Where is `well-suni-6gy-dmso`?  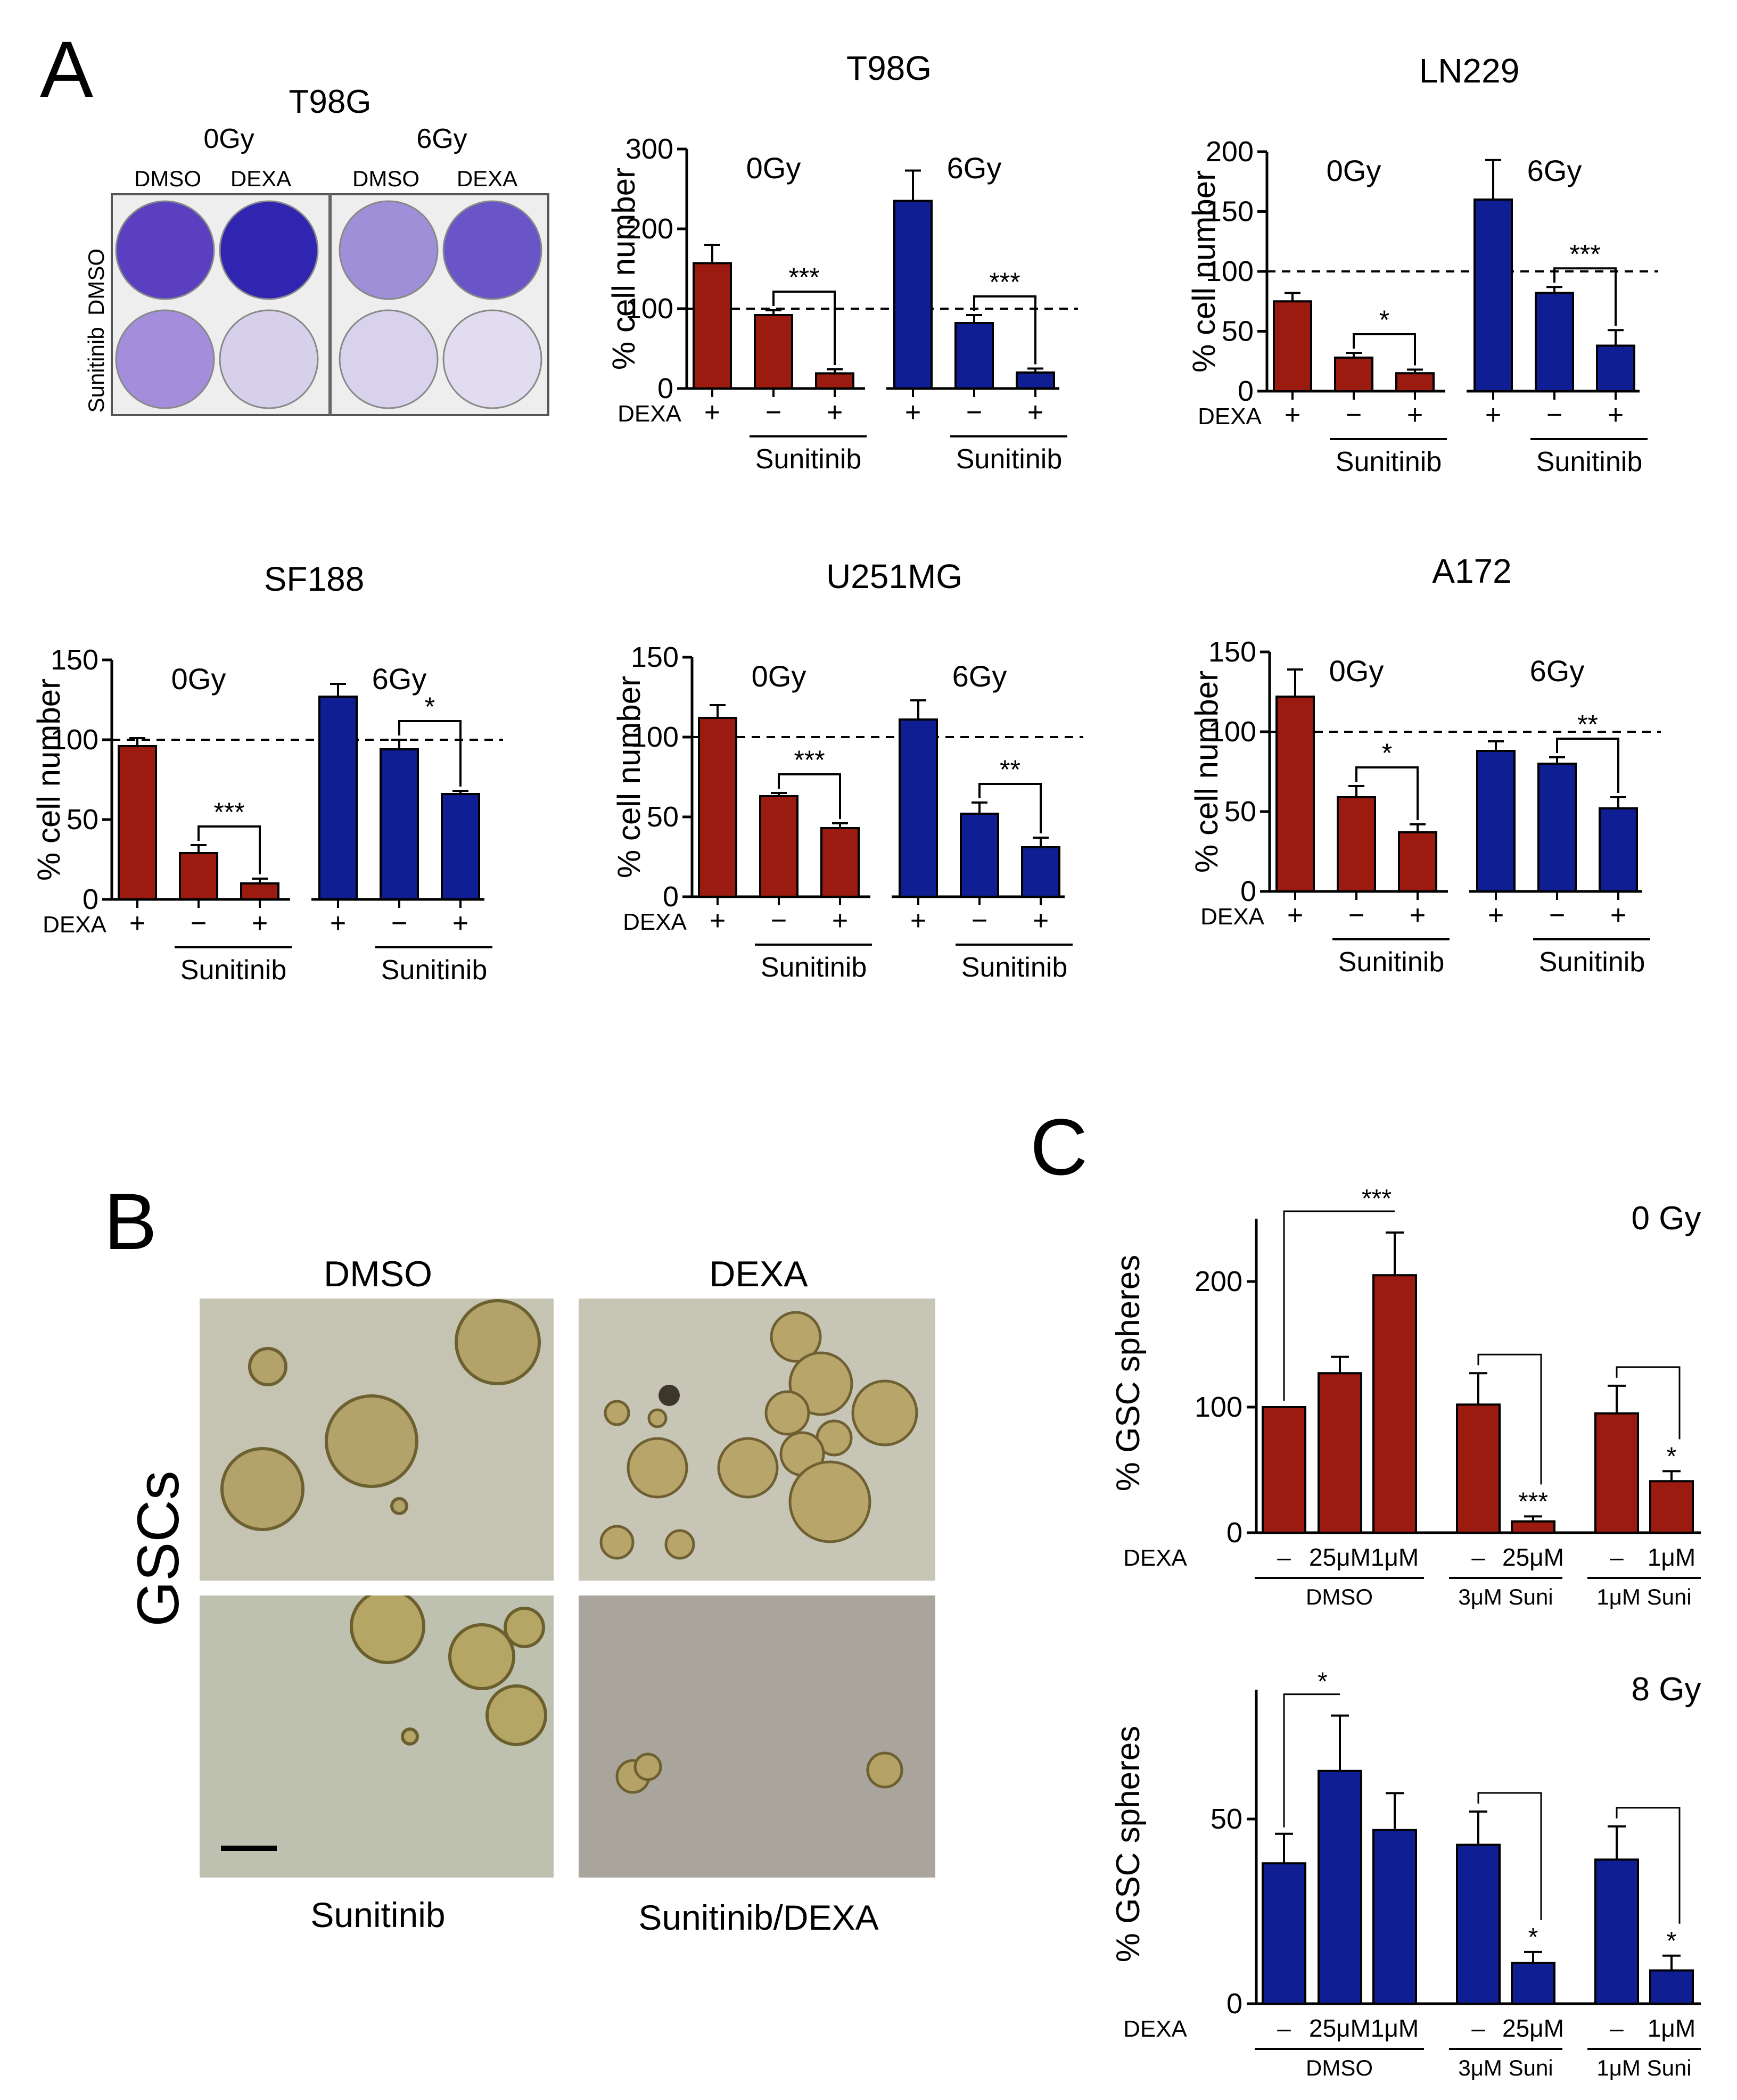 well-suni-6gy-dmso is located at coordinates (389, 359).